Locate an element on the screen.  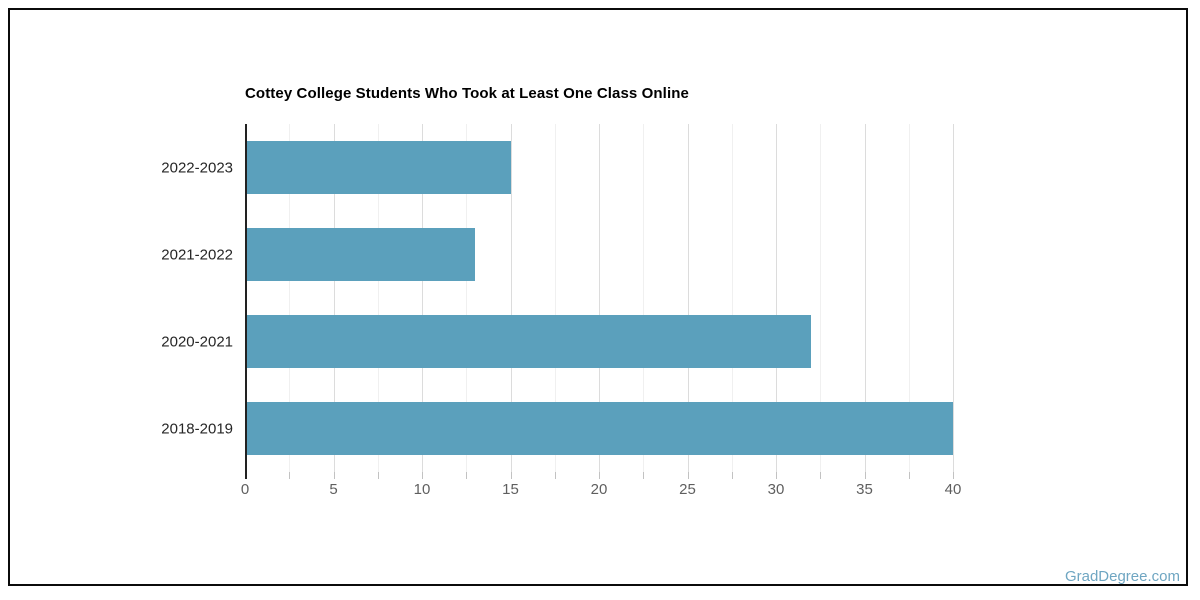
x-axis-tick-label: 35 is located at coordinates (864, 489).